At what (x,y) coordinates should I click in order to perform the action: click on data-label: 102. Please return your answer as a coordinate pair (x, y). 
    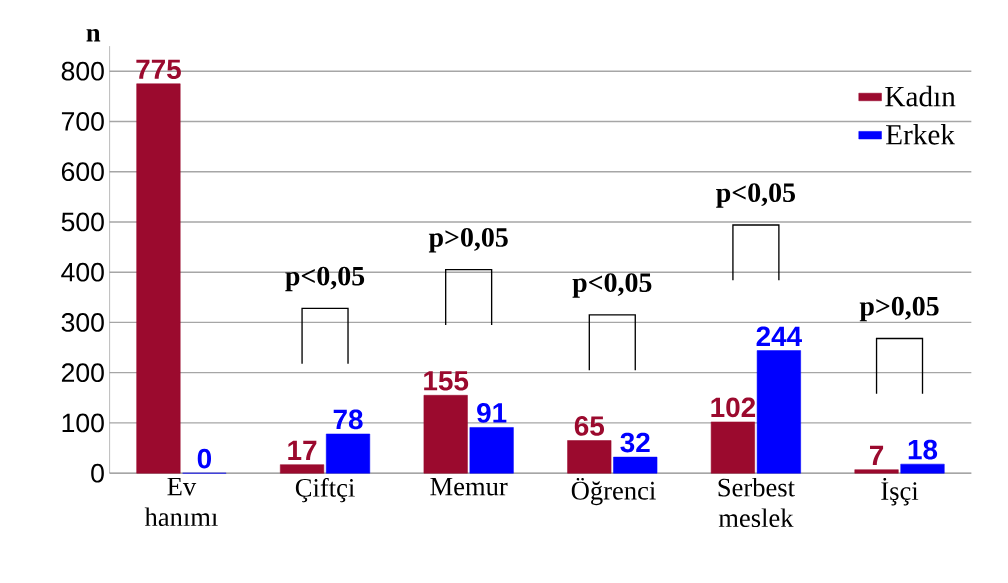
    Looking at the image, I should click on (733, 407).